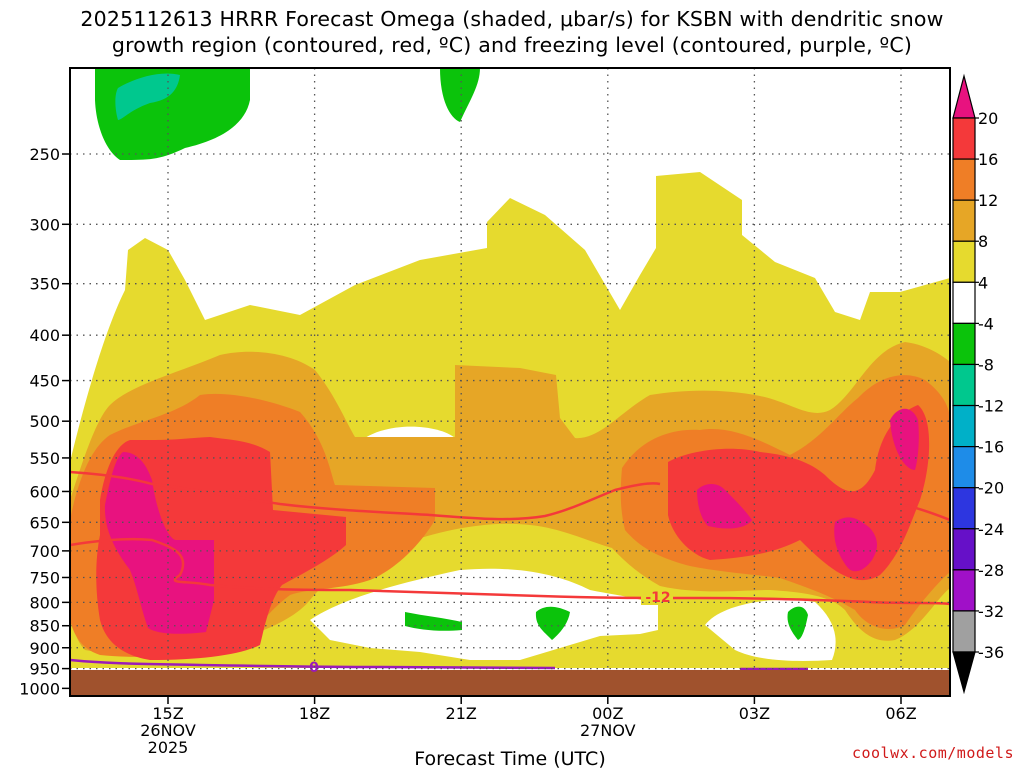 The image size is (1024, 768). Describe the element at coordinates (44, 577) in the screenshot. I see `y-tick-label: 750` at that location.